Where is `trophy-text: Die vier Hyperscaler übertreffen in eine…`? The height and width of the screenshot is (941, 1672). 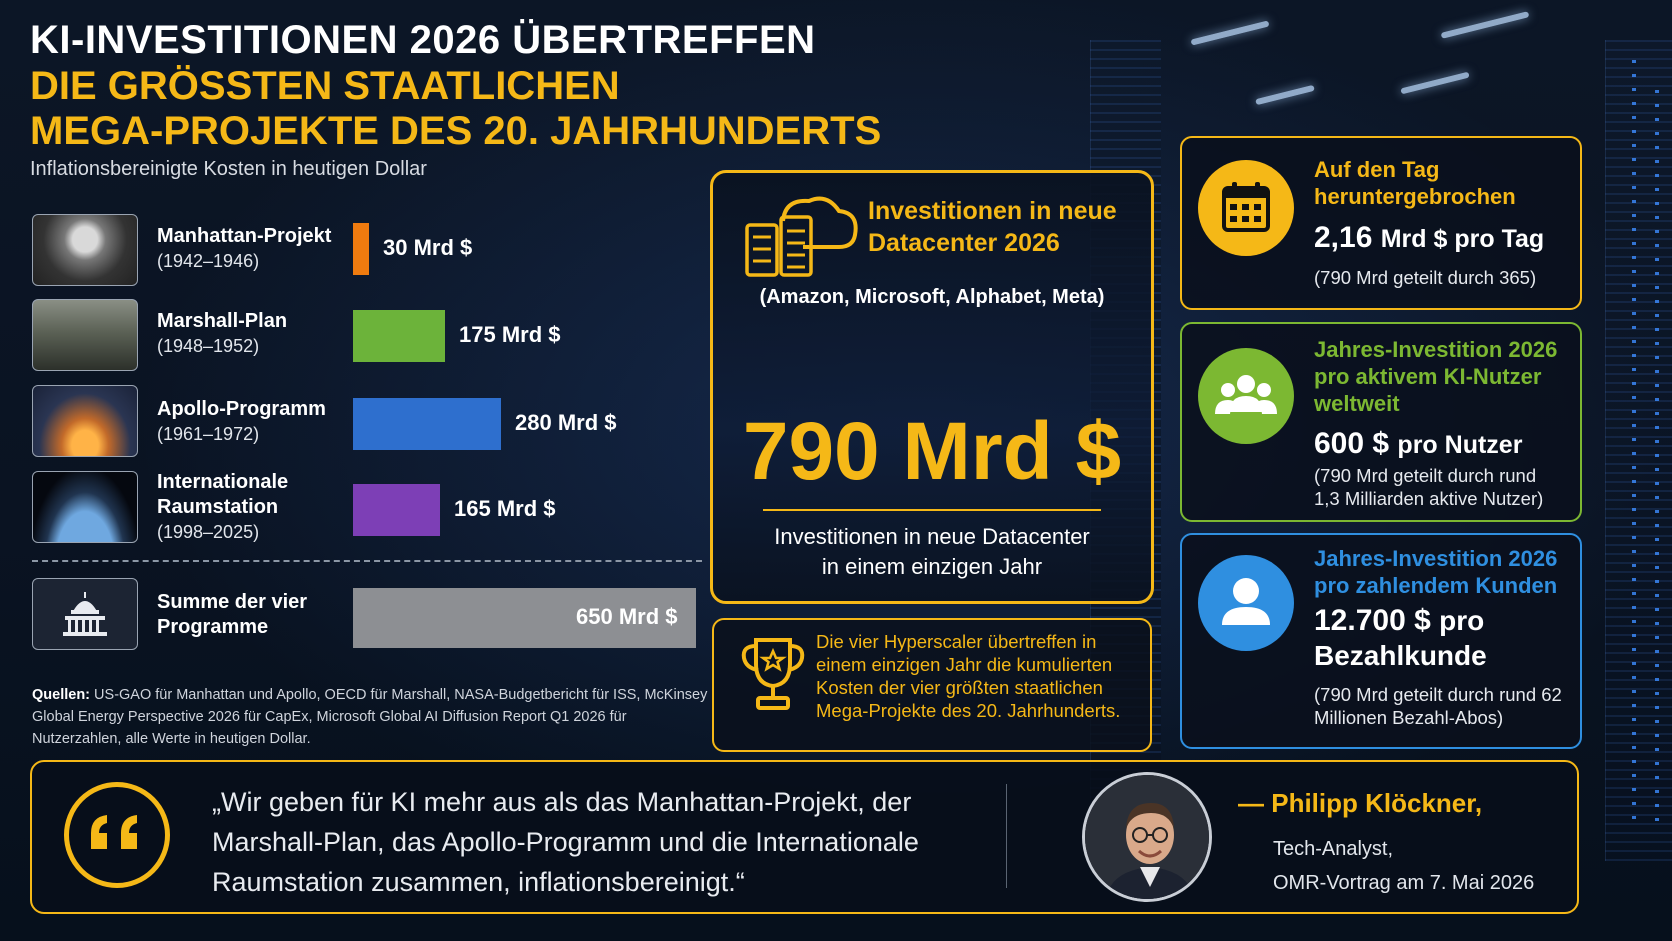
trophy-text: Die vier Hyperscaler übertreffen in eine… is located at coordinates (968, 676).